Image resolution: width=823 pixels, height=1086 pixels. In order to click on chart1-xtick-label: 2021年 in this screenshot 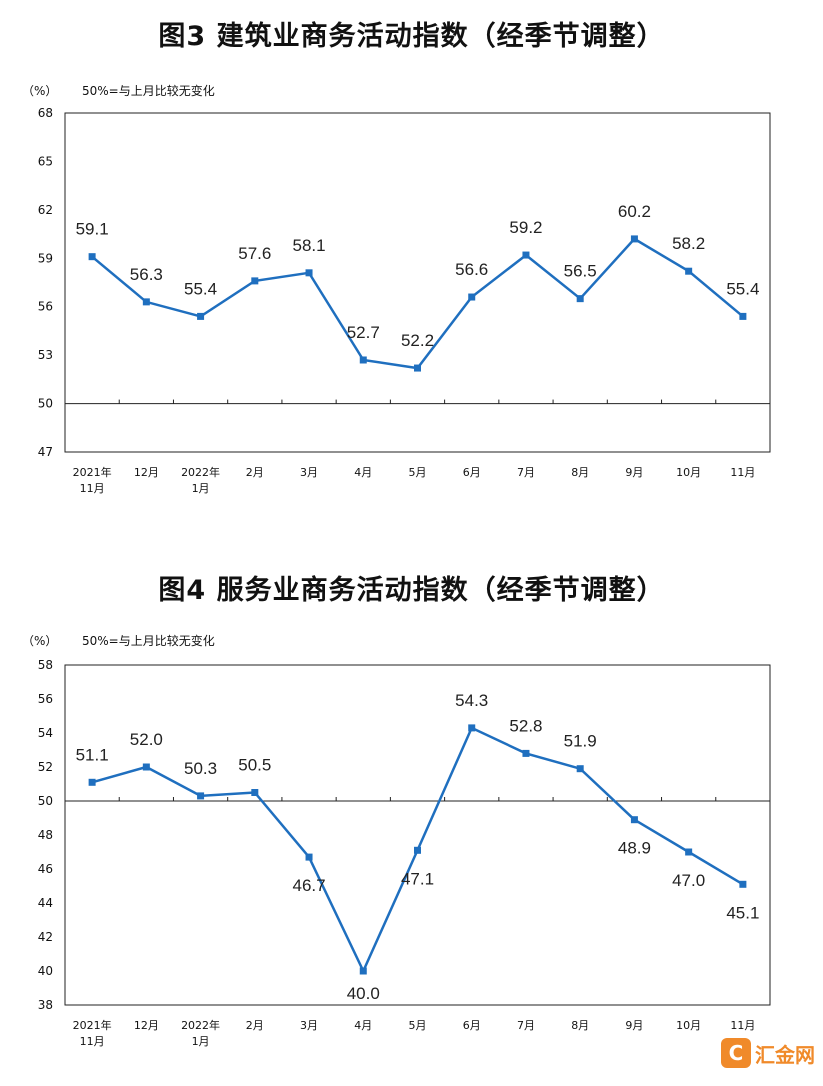, I will do `click(92, 472)`.